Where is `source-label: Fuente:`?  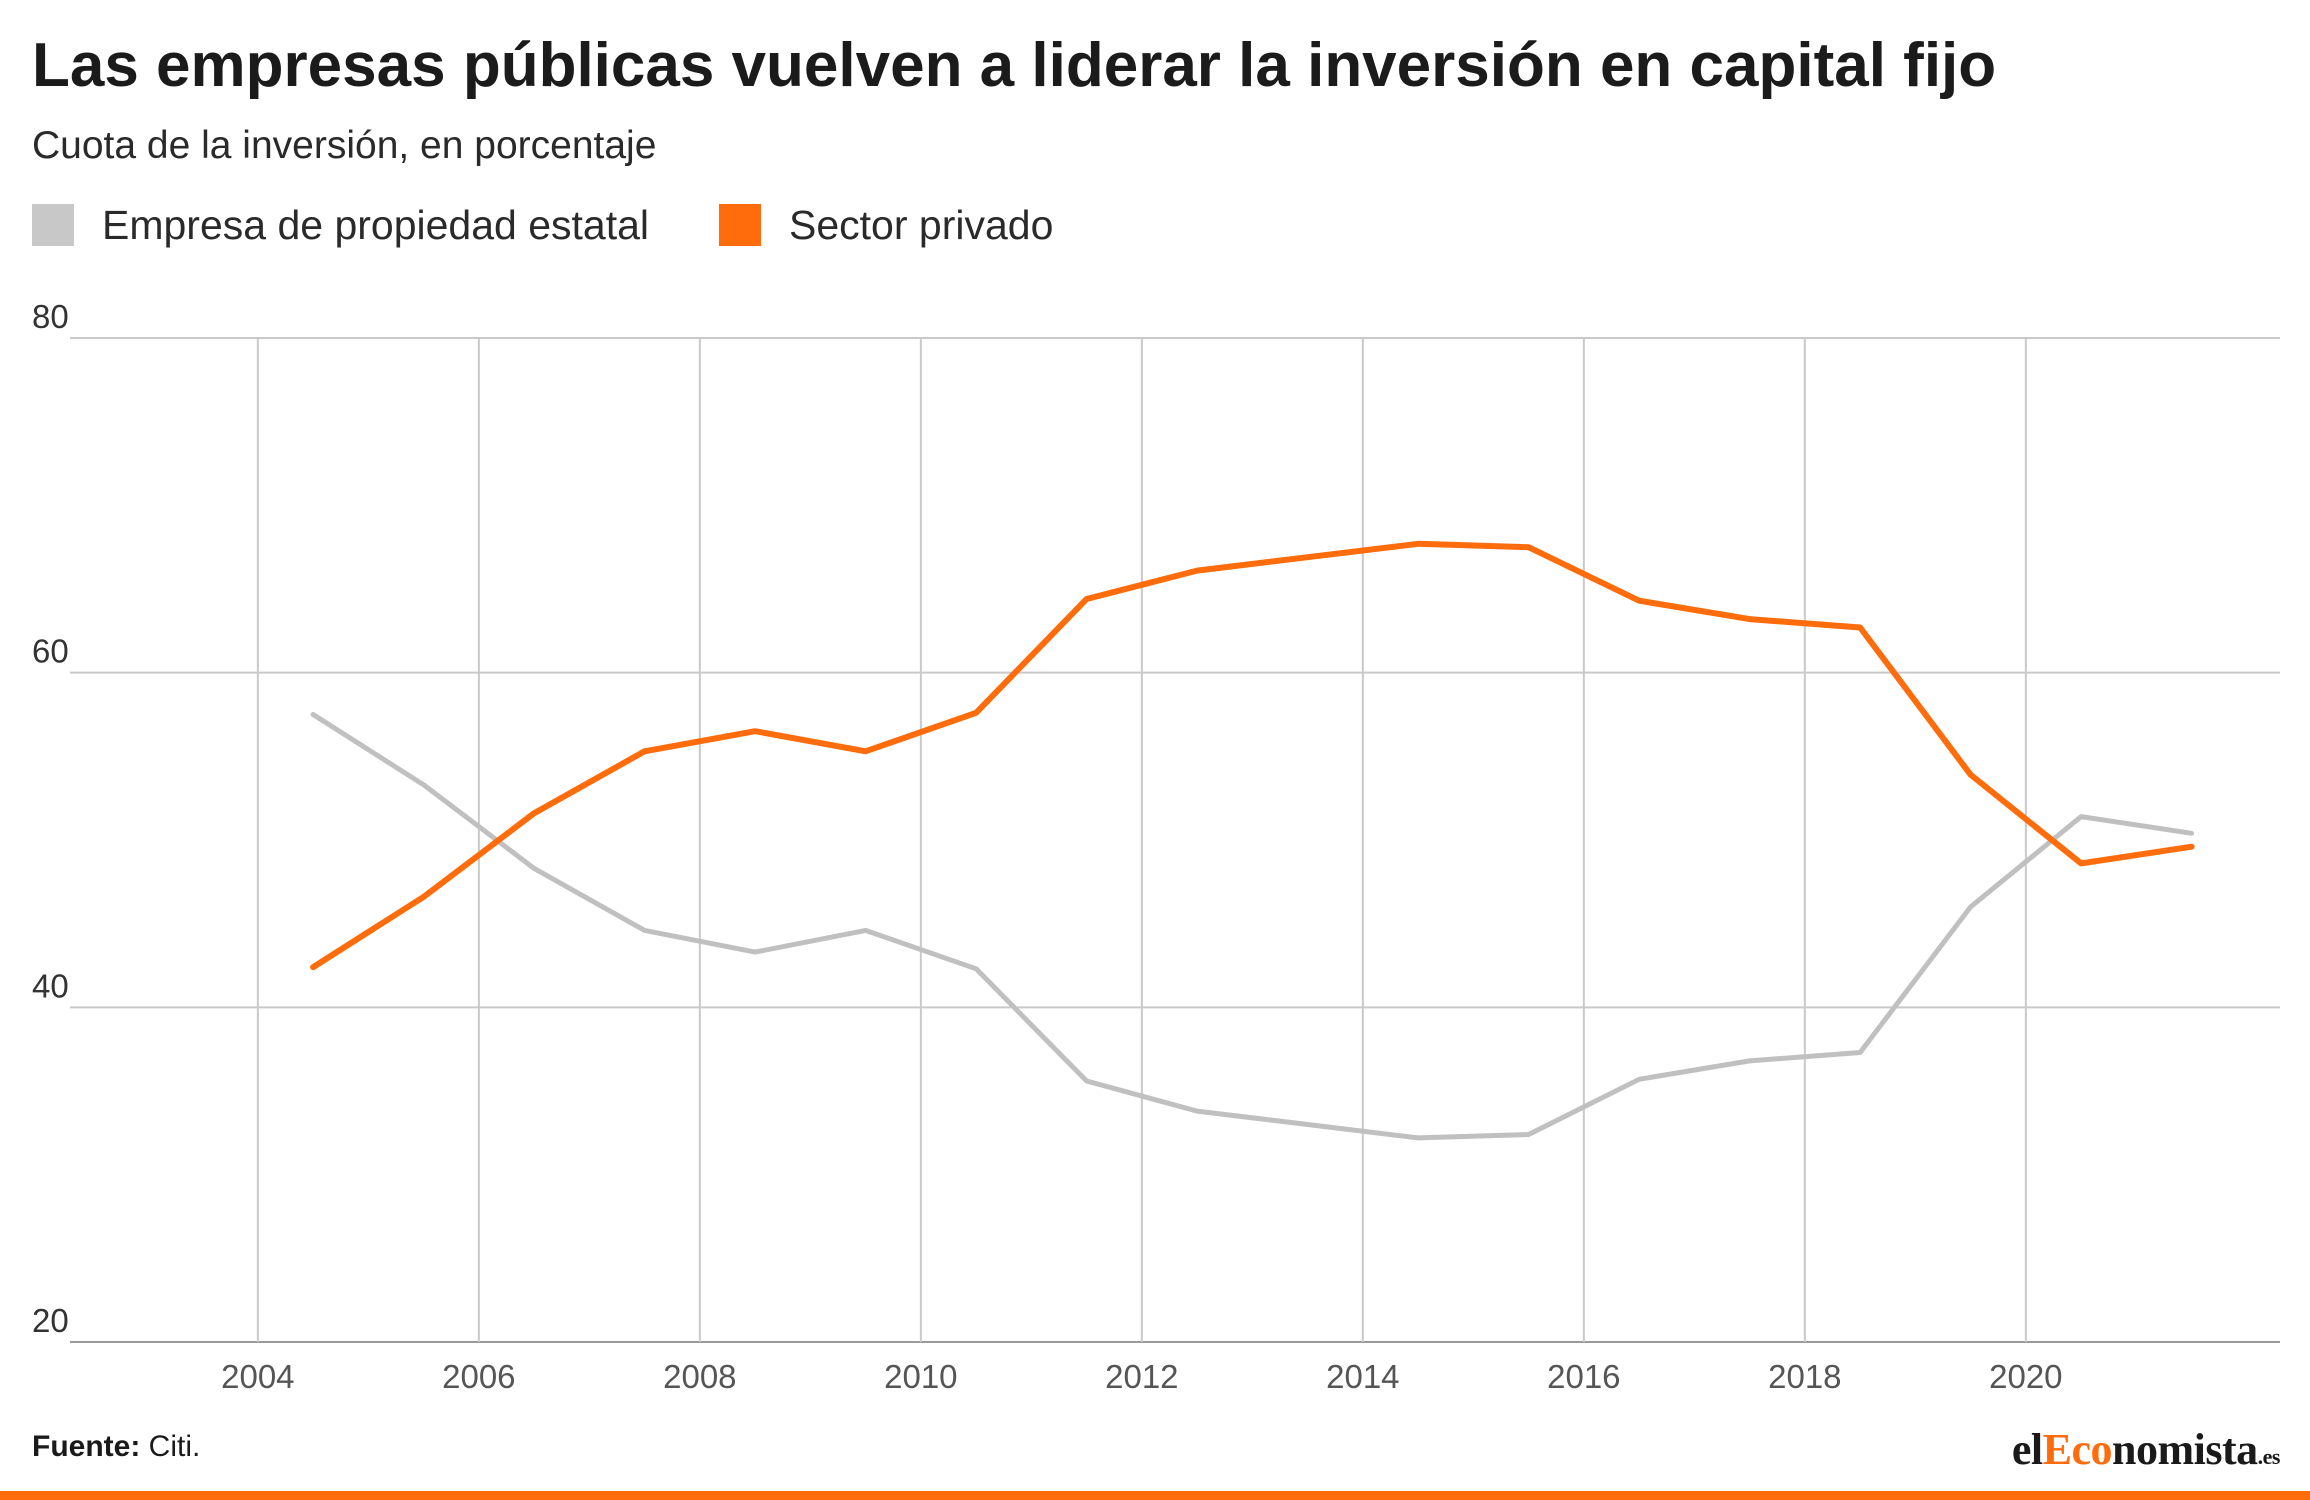
source-label: Fuente: is located at coordinates (86, 1446).